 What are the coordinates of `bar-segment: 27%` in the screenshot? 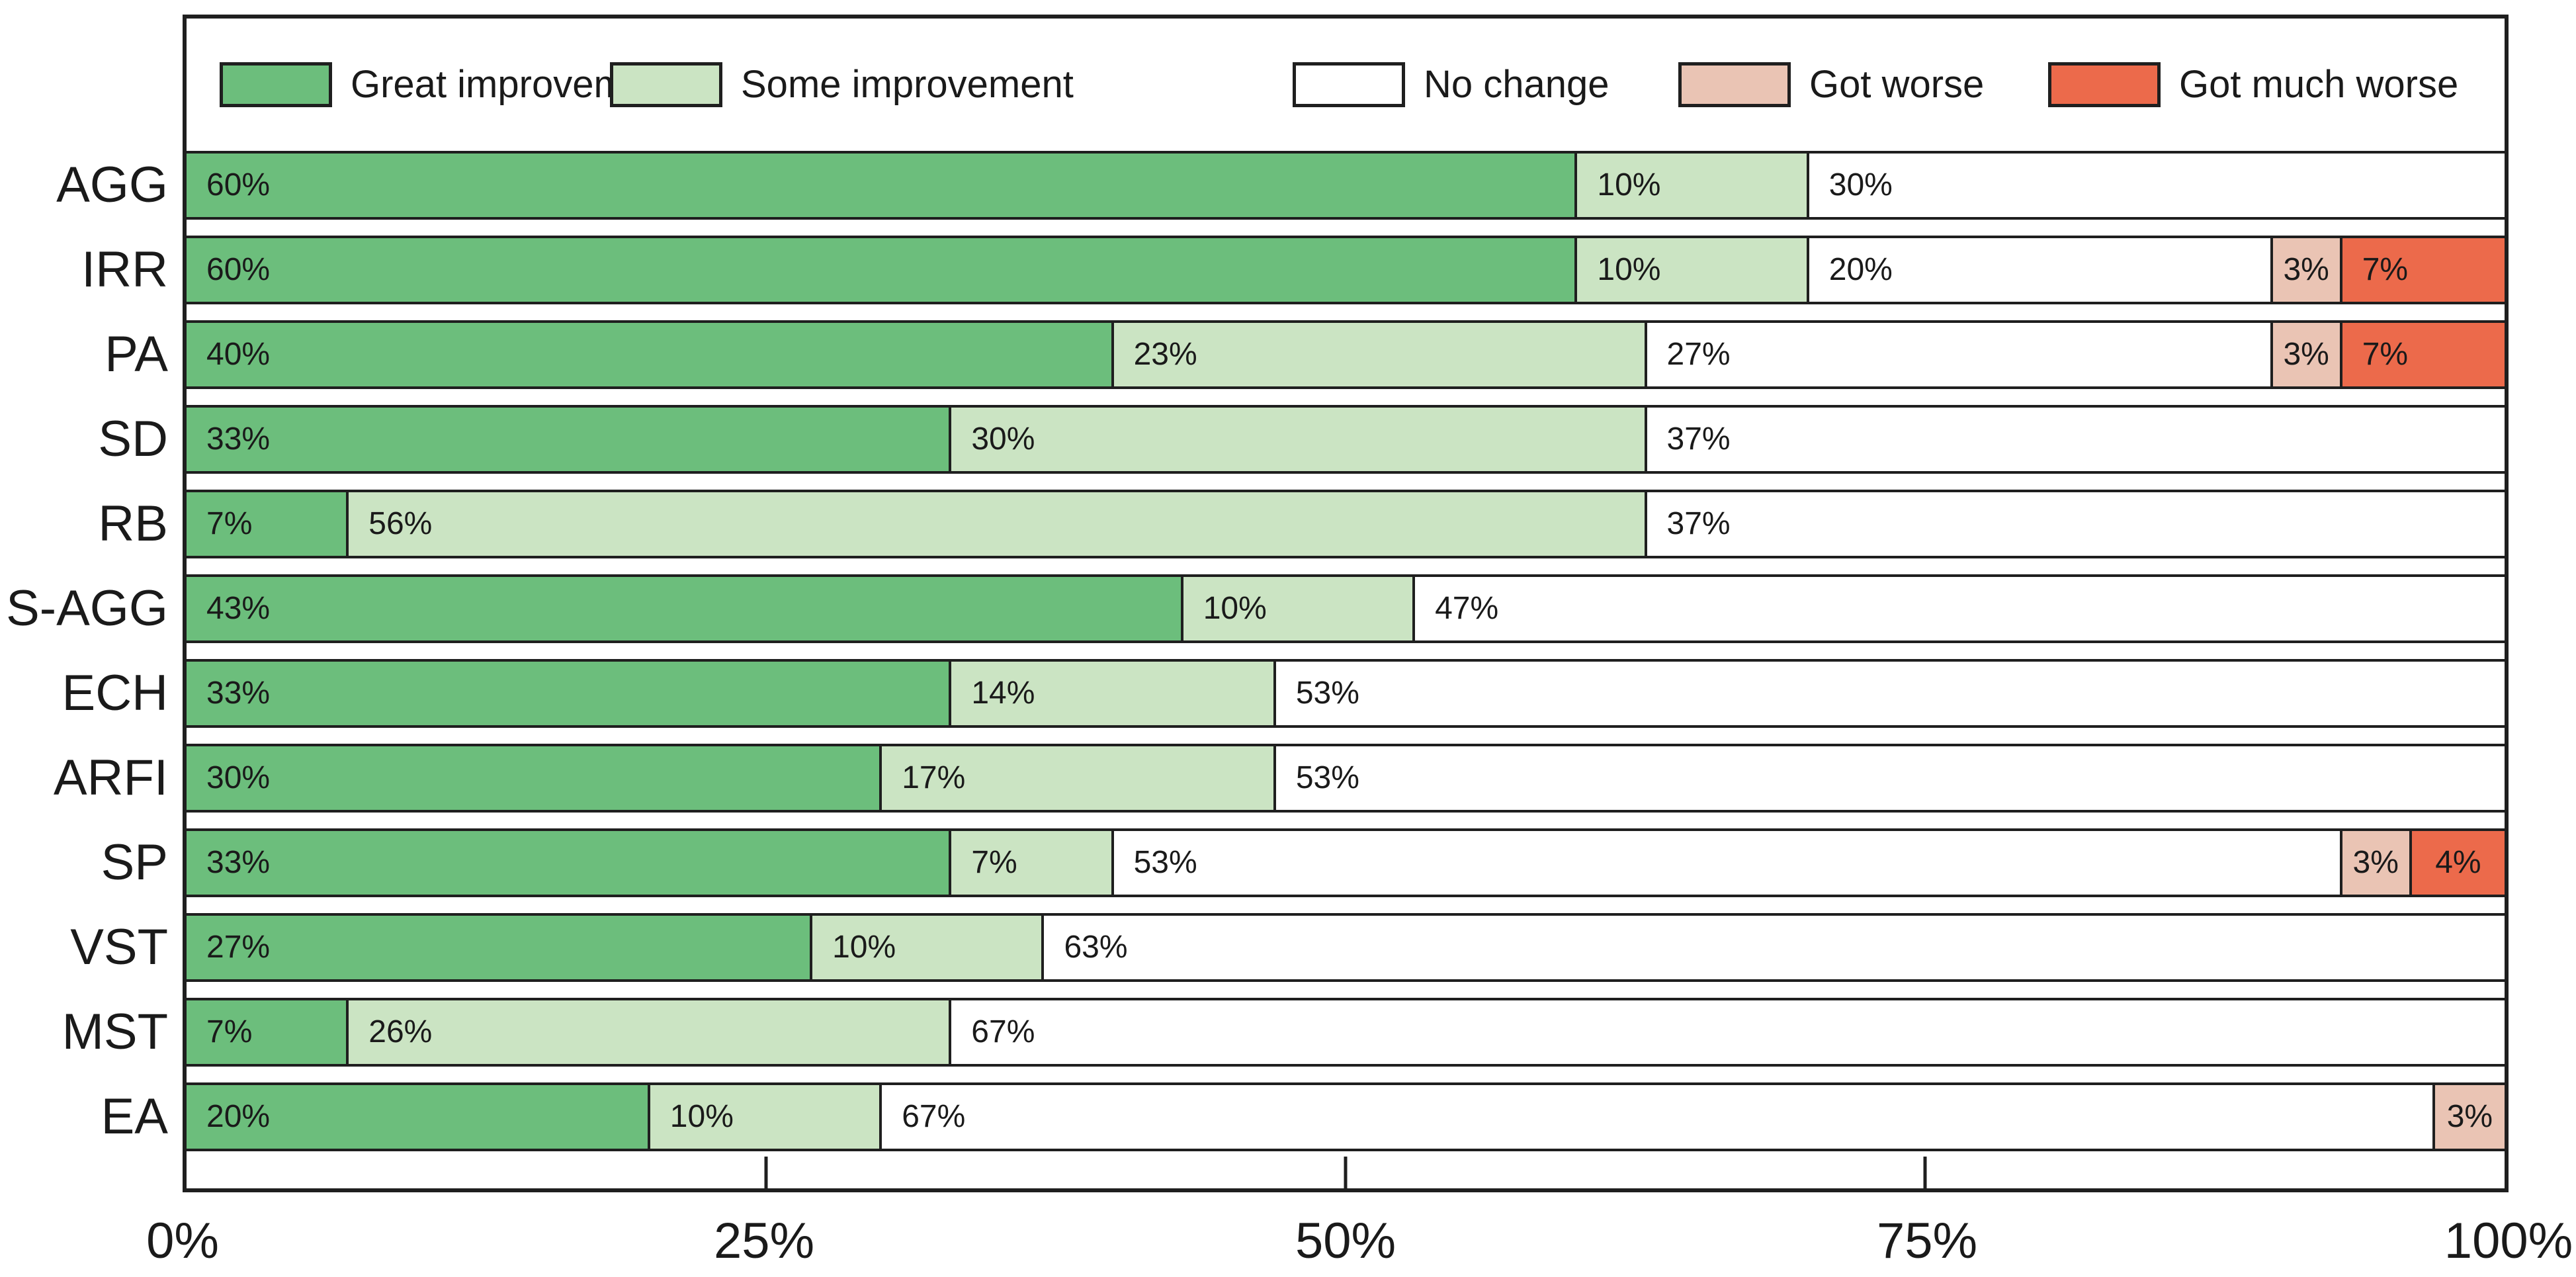 It's located at (500, 947).